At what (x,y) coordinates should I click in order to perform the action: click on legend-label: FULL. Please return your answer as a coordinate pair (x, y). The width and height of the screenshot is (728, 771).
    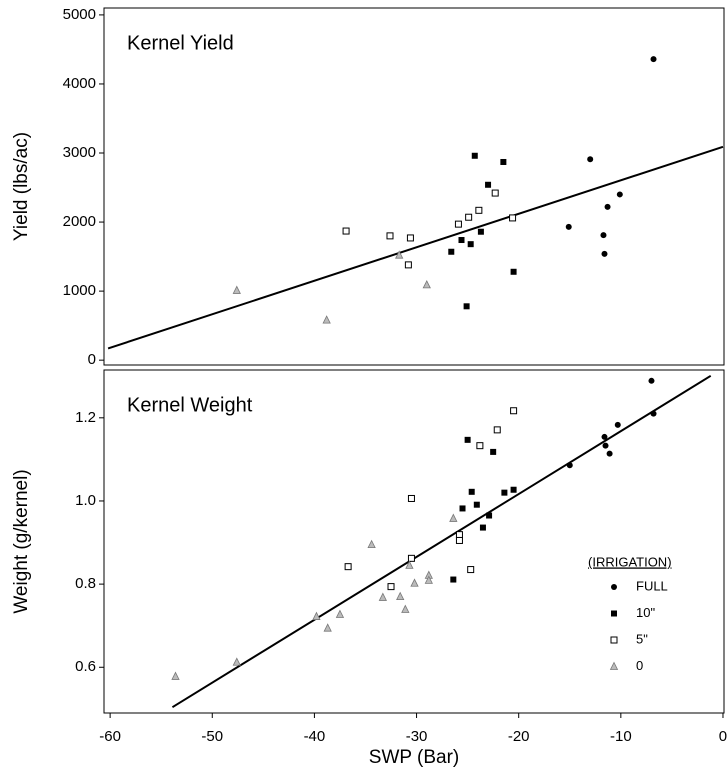
    Looking at the image, I should click on (652, 585).